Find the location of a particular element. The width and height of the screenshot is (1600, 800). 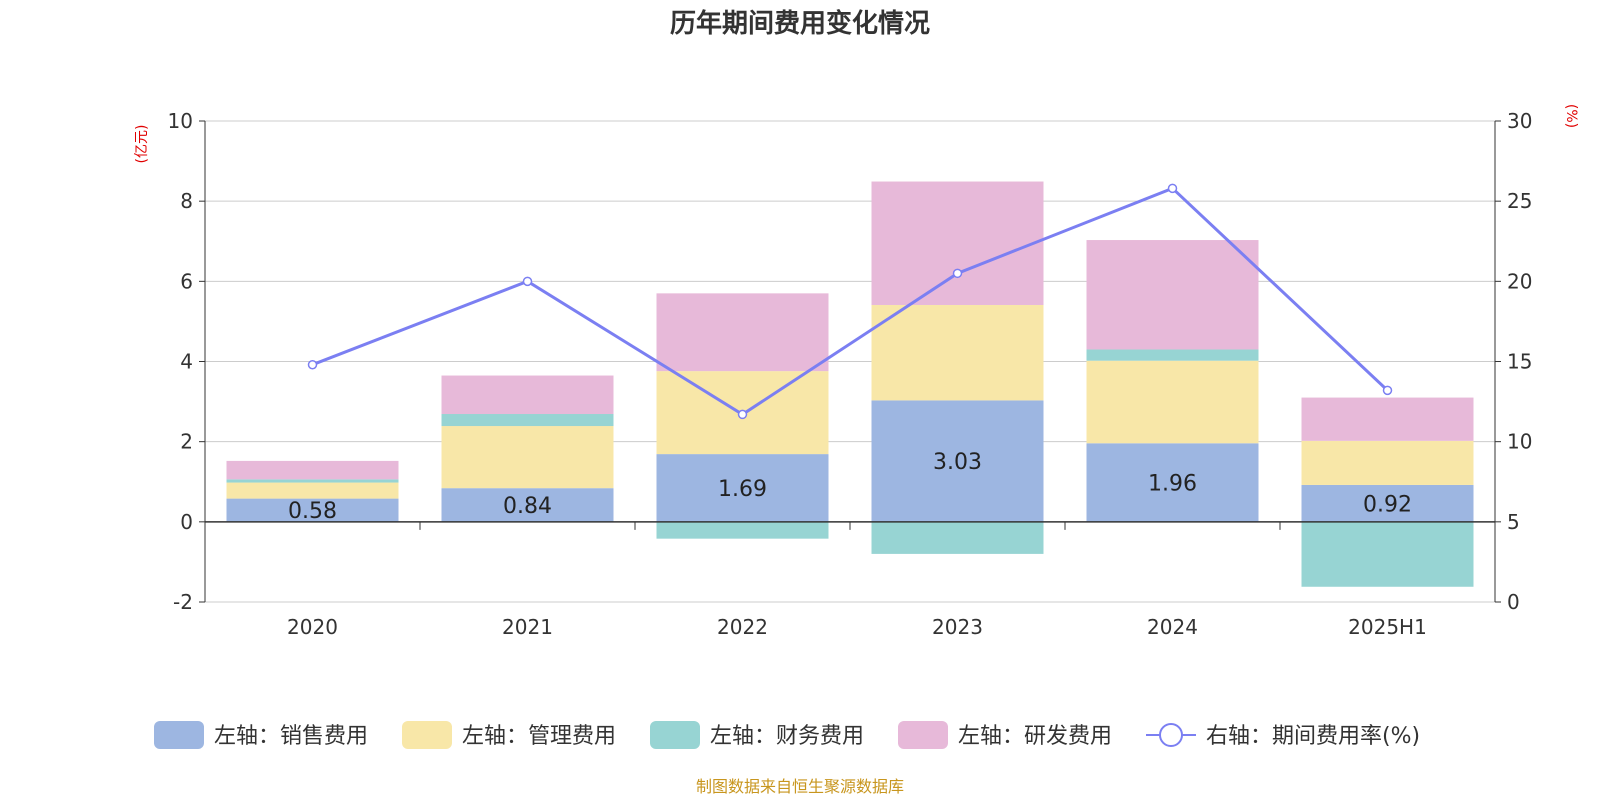

right-tick-label: 25 is located at coordinates (1519, 201).